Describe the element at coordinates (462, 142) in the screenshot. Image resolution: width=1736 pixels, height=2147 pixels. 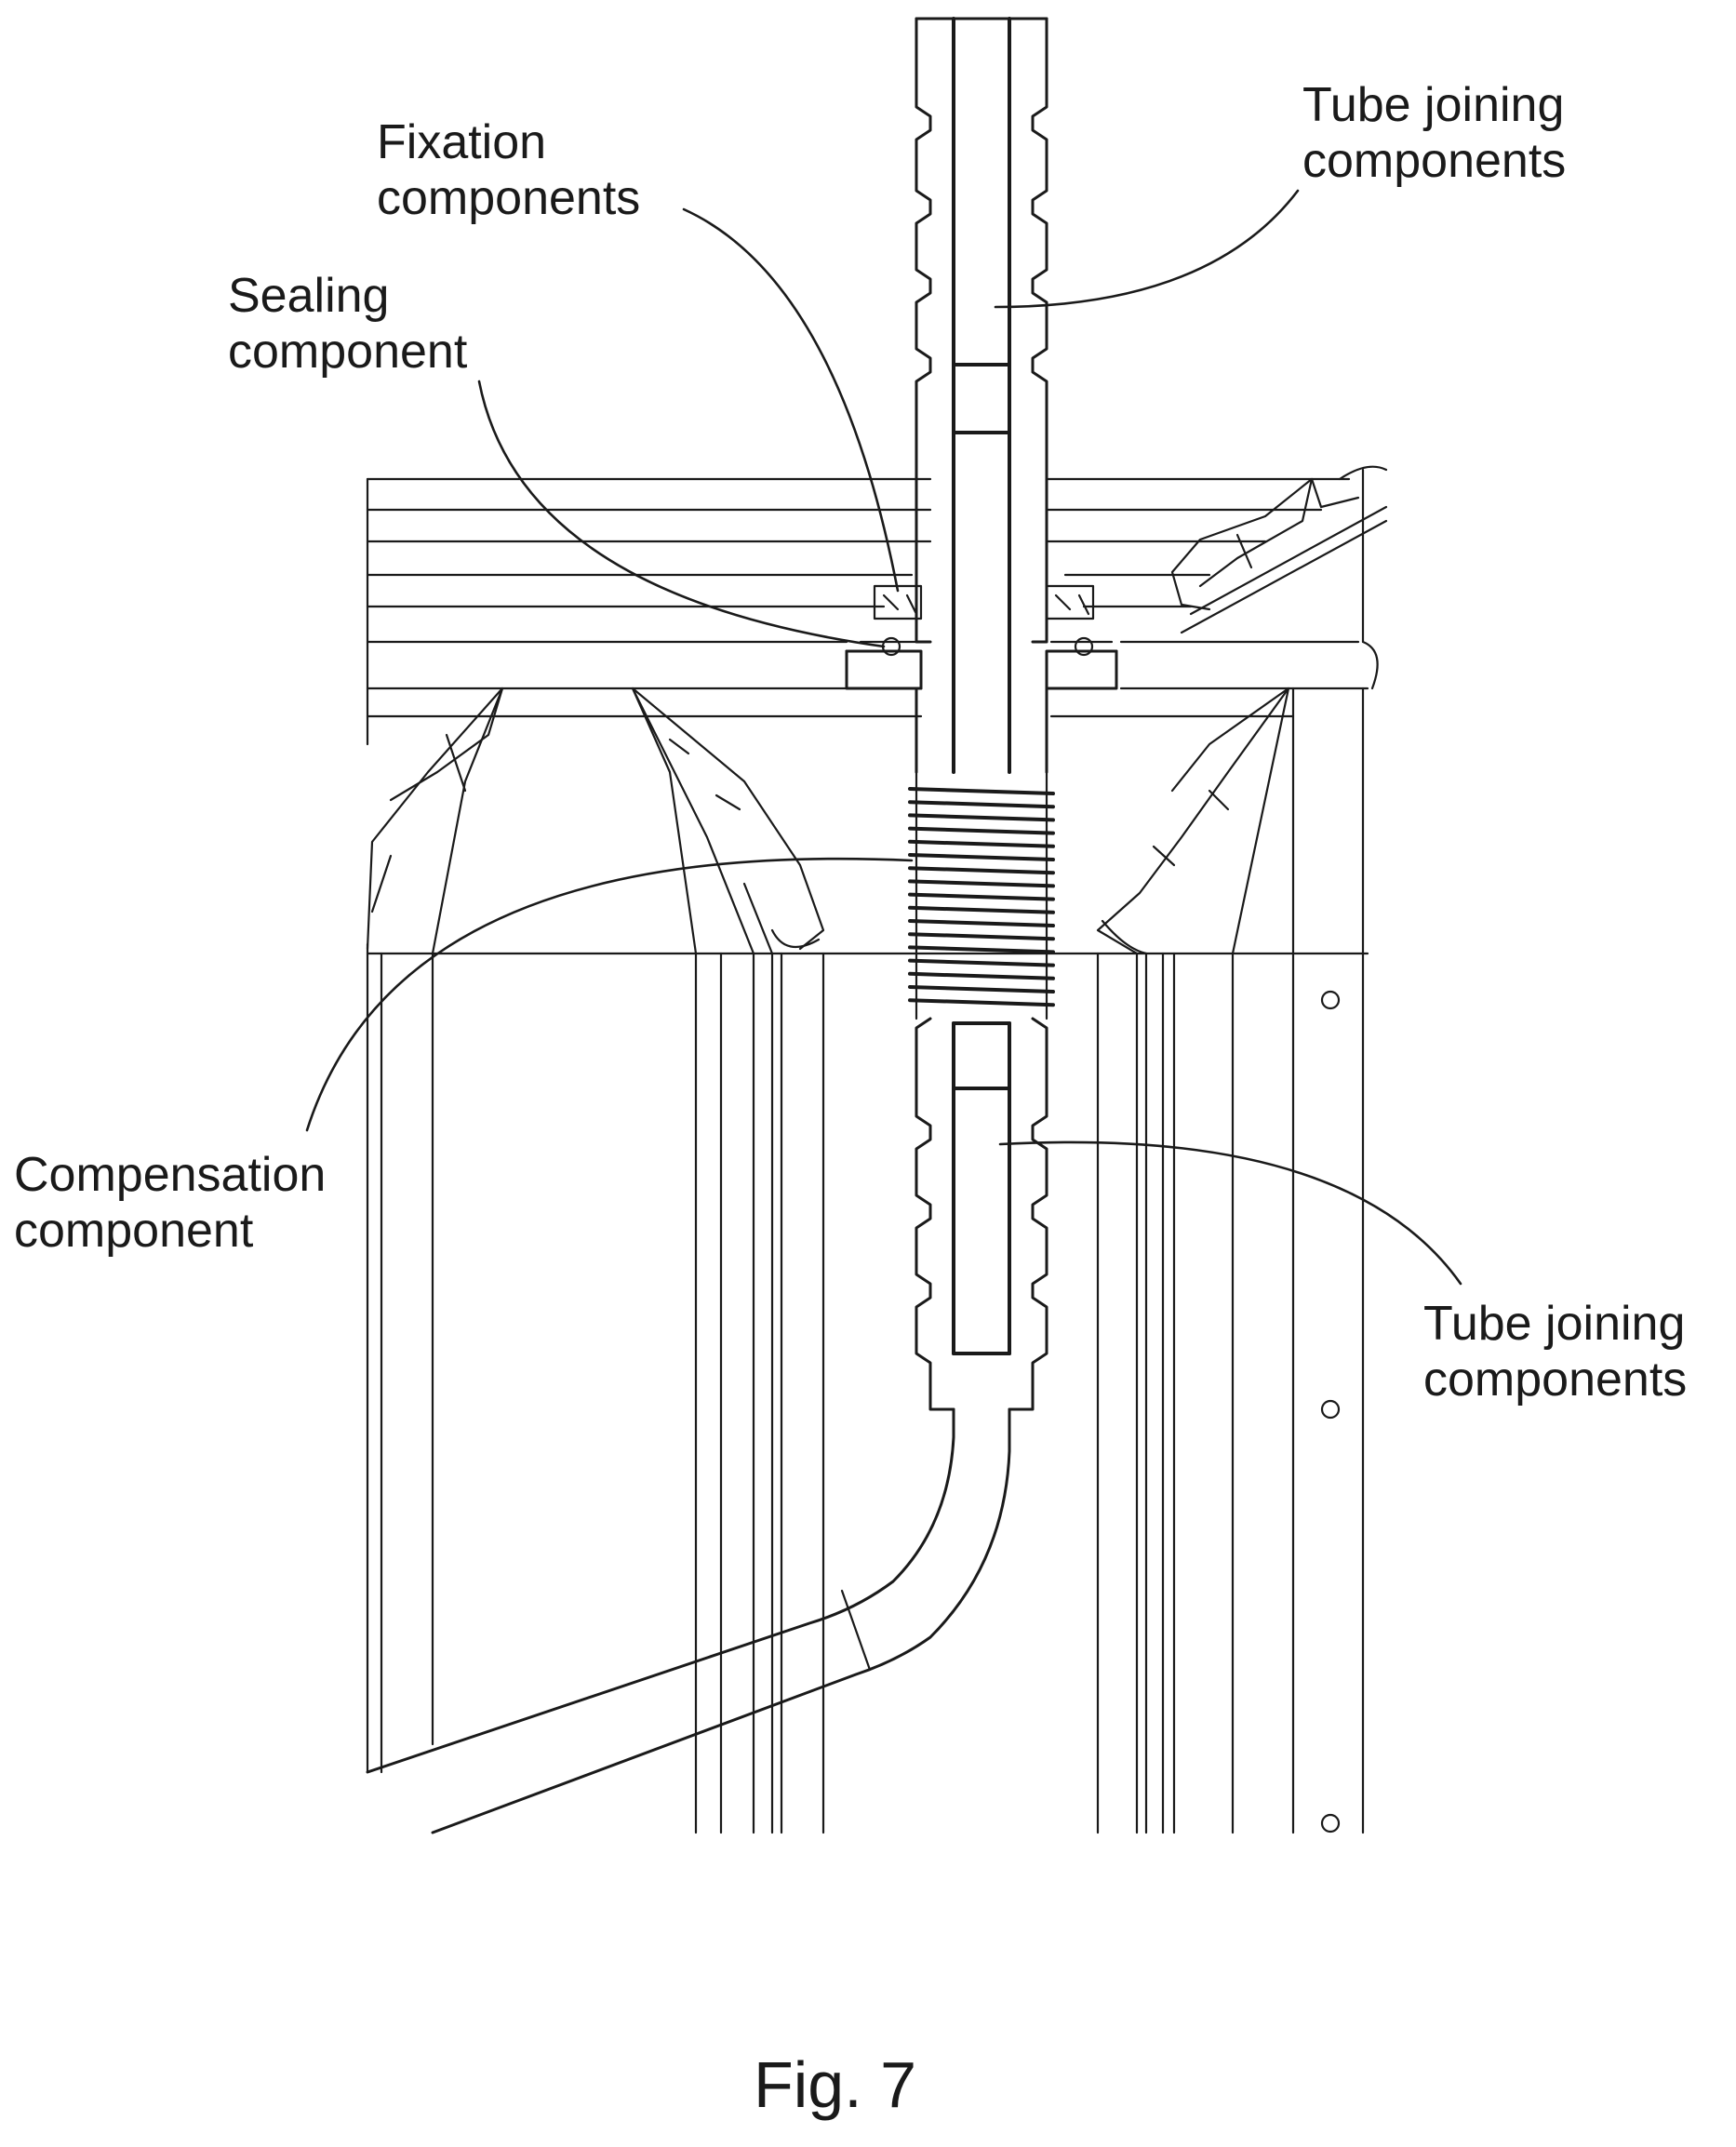
I see `label-fixation-line1: Fixation` at that location.